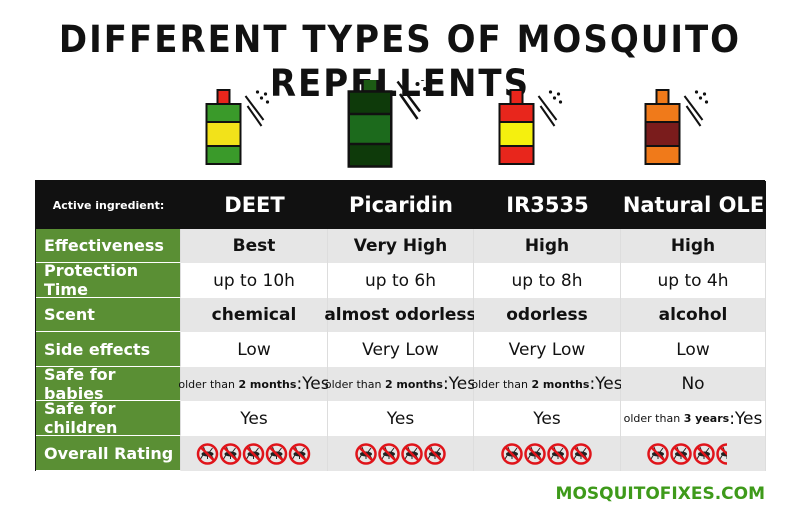  I want to click on header-label: Active ingredient:, so click(108, 205).